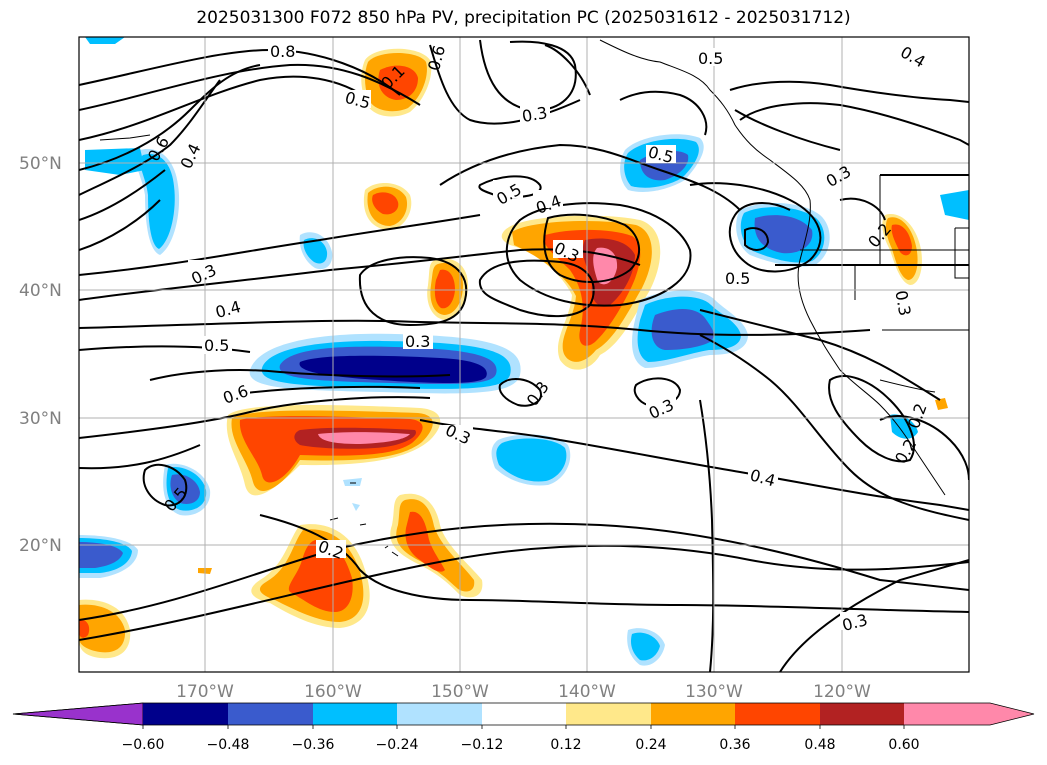  Describe the element at coordinates (40, 419) in the screenshot. I see `lat-label-30n: 30°N` at that location.